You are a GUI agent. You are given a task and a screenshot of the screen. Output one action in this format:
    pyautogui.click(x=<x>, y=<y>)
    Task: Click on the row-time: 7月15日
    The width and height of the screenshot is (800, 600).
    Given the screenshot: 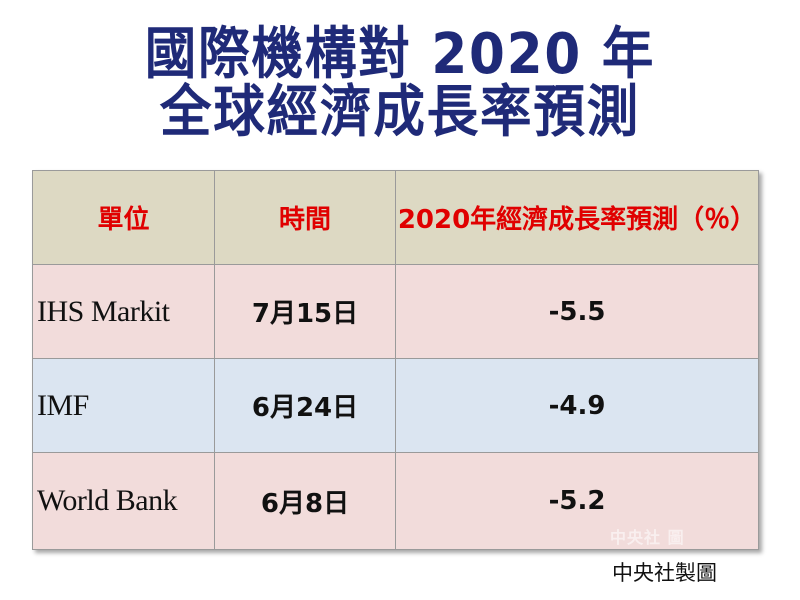 What is the action you would take?
    pyautogui.click(x=305, y=311)
    